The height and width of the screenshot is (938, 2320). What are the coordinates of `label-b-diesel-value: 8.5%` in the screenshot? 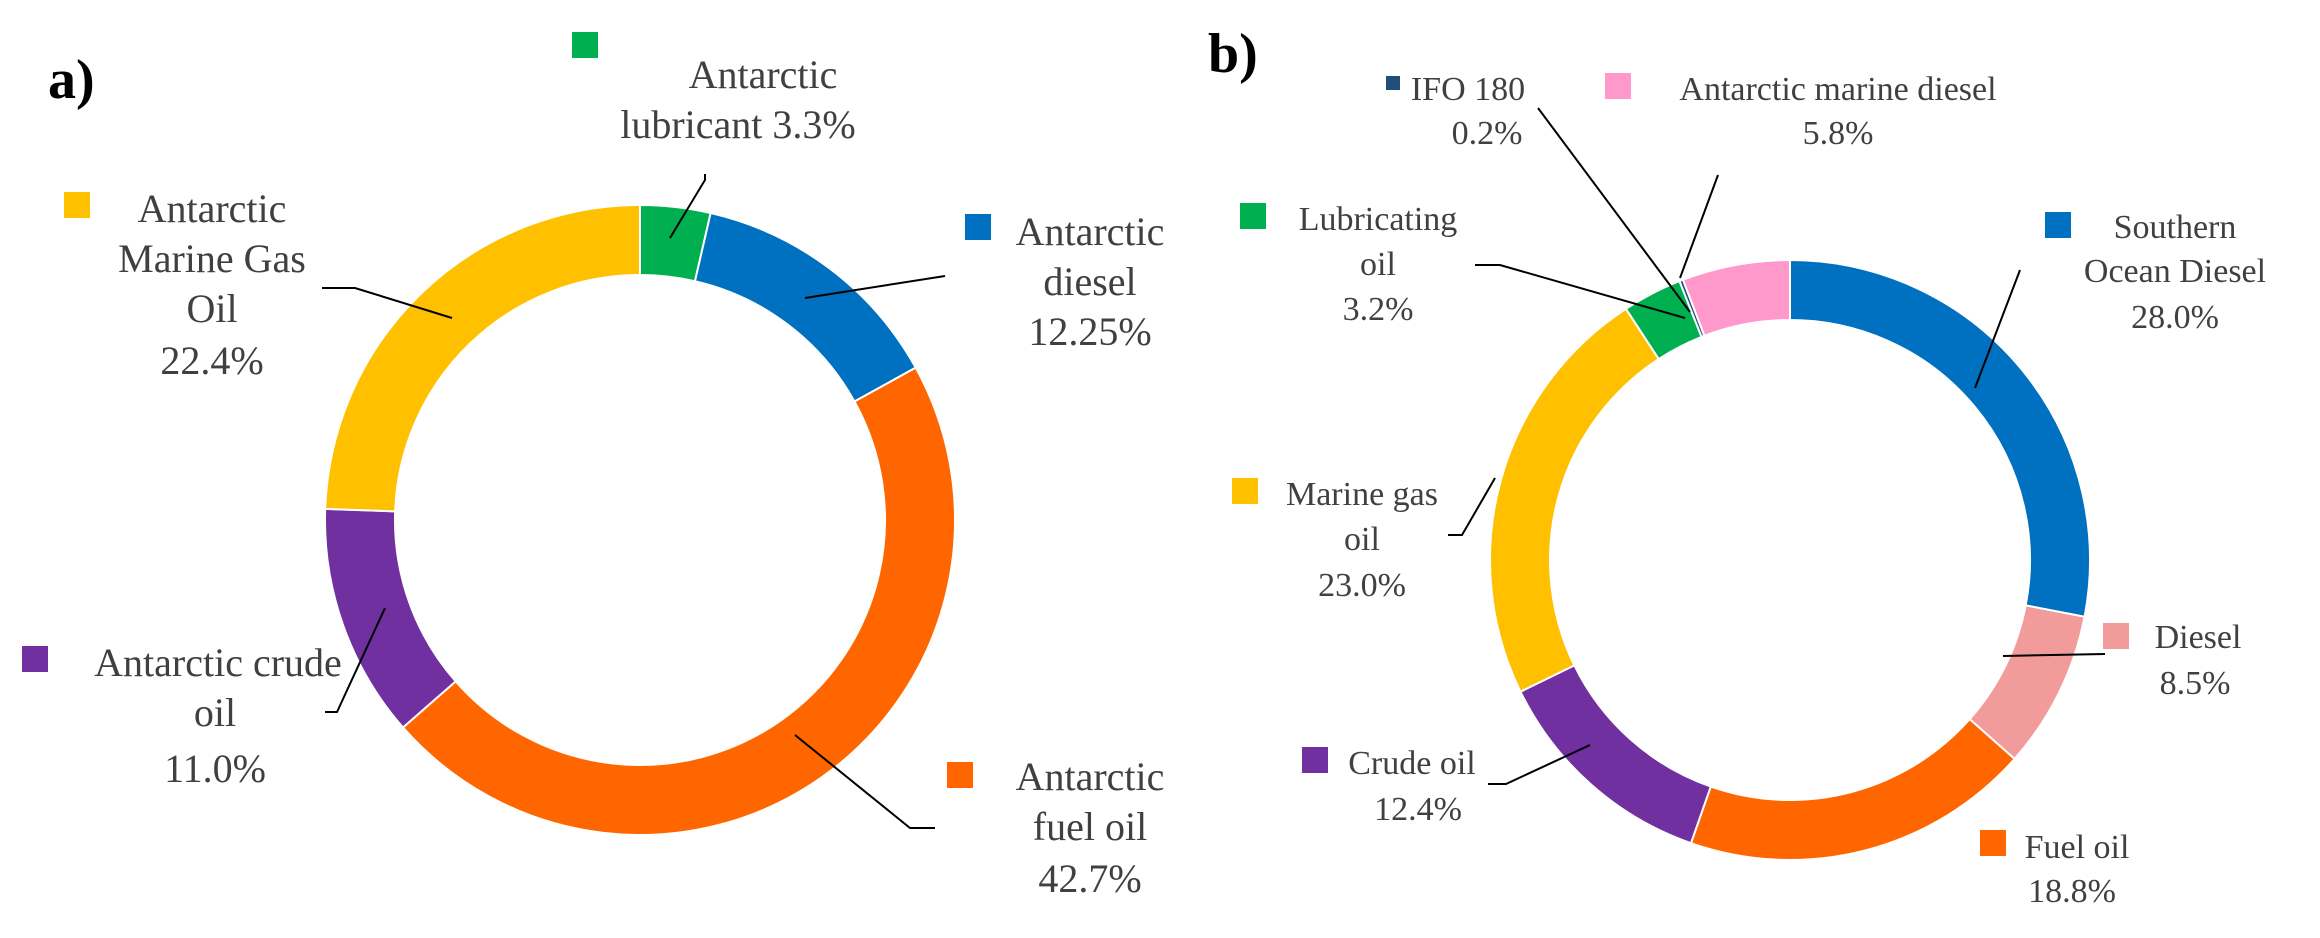 It's located at (2195, 683).